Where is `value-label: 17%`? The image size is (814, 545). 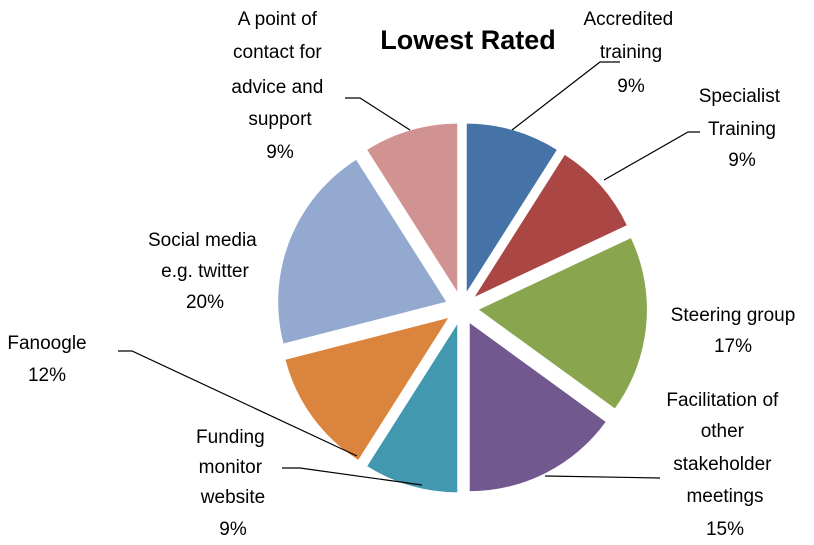 value-label: 17% is located at coordinates (733, 346).